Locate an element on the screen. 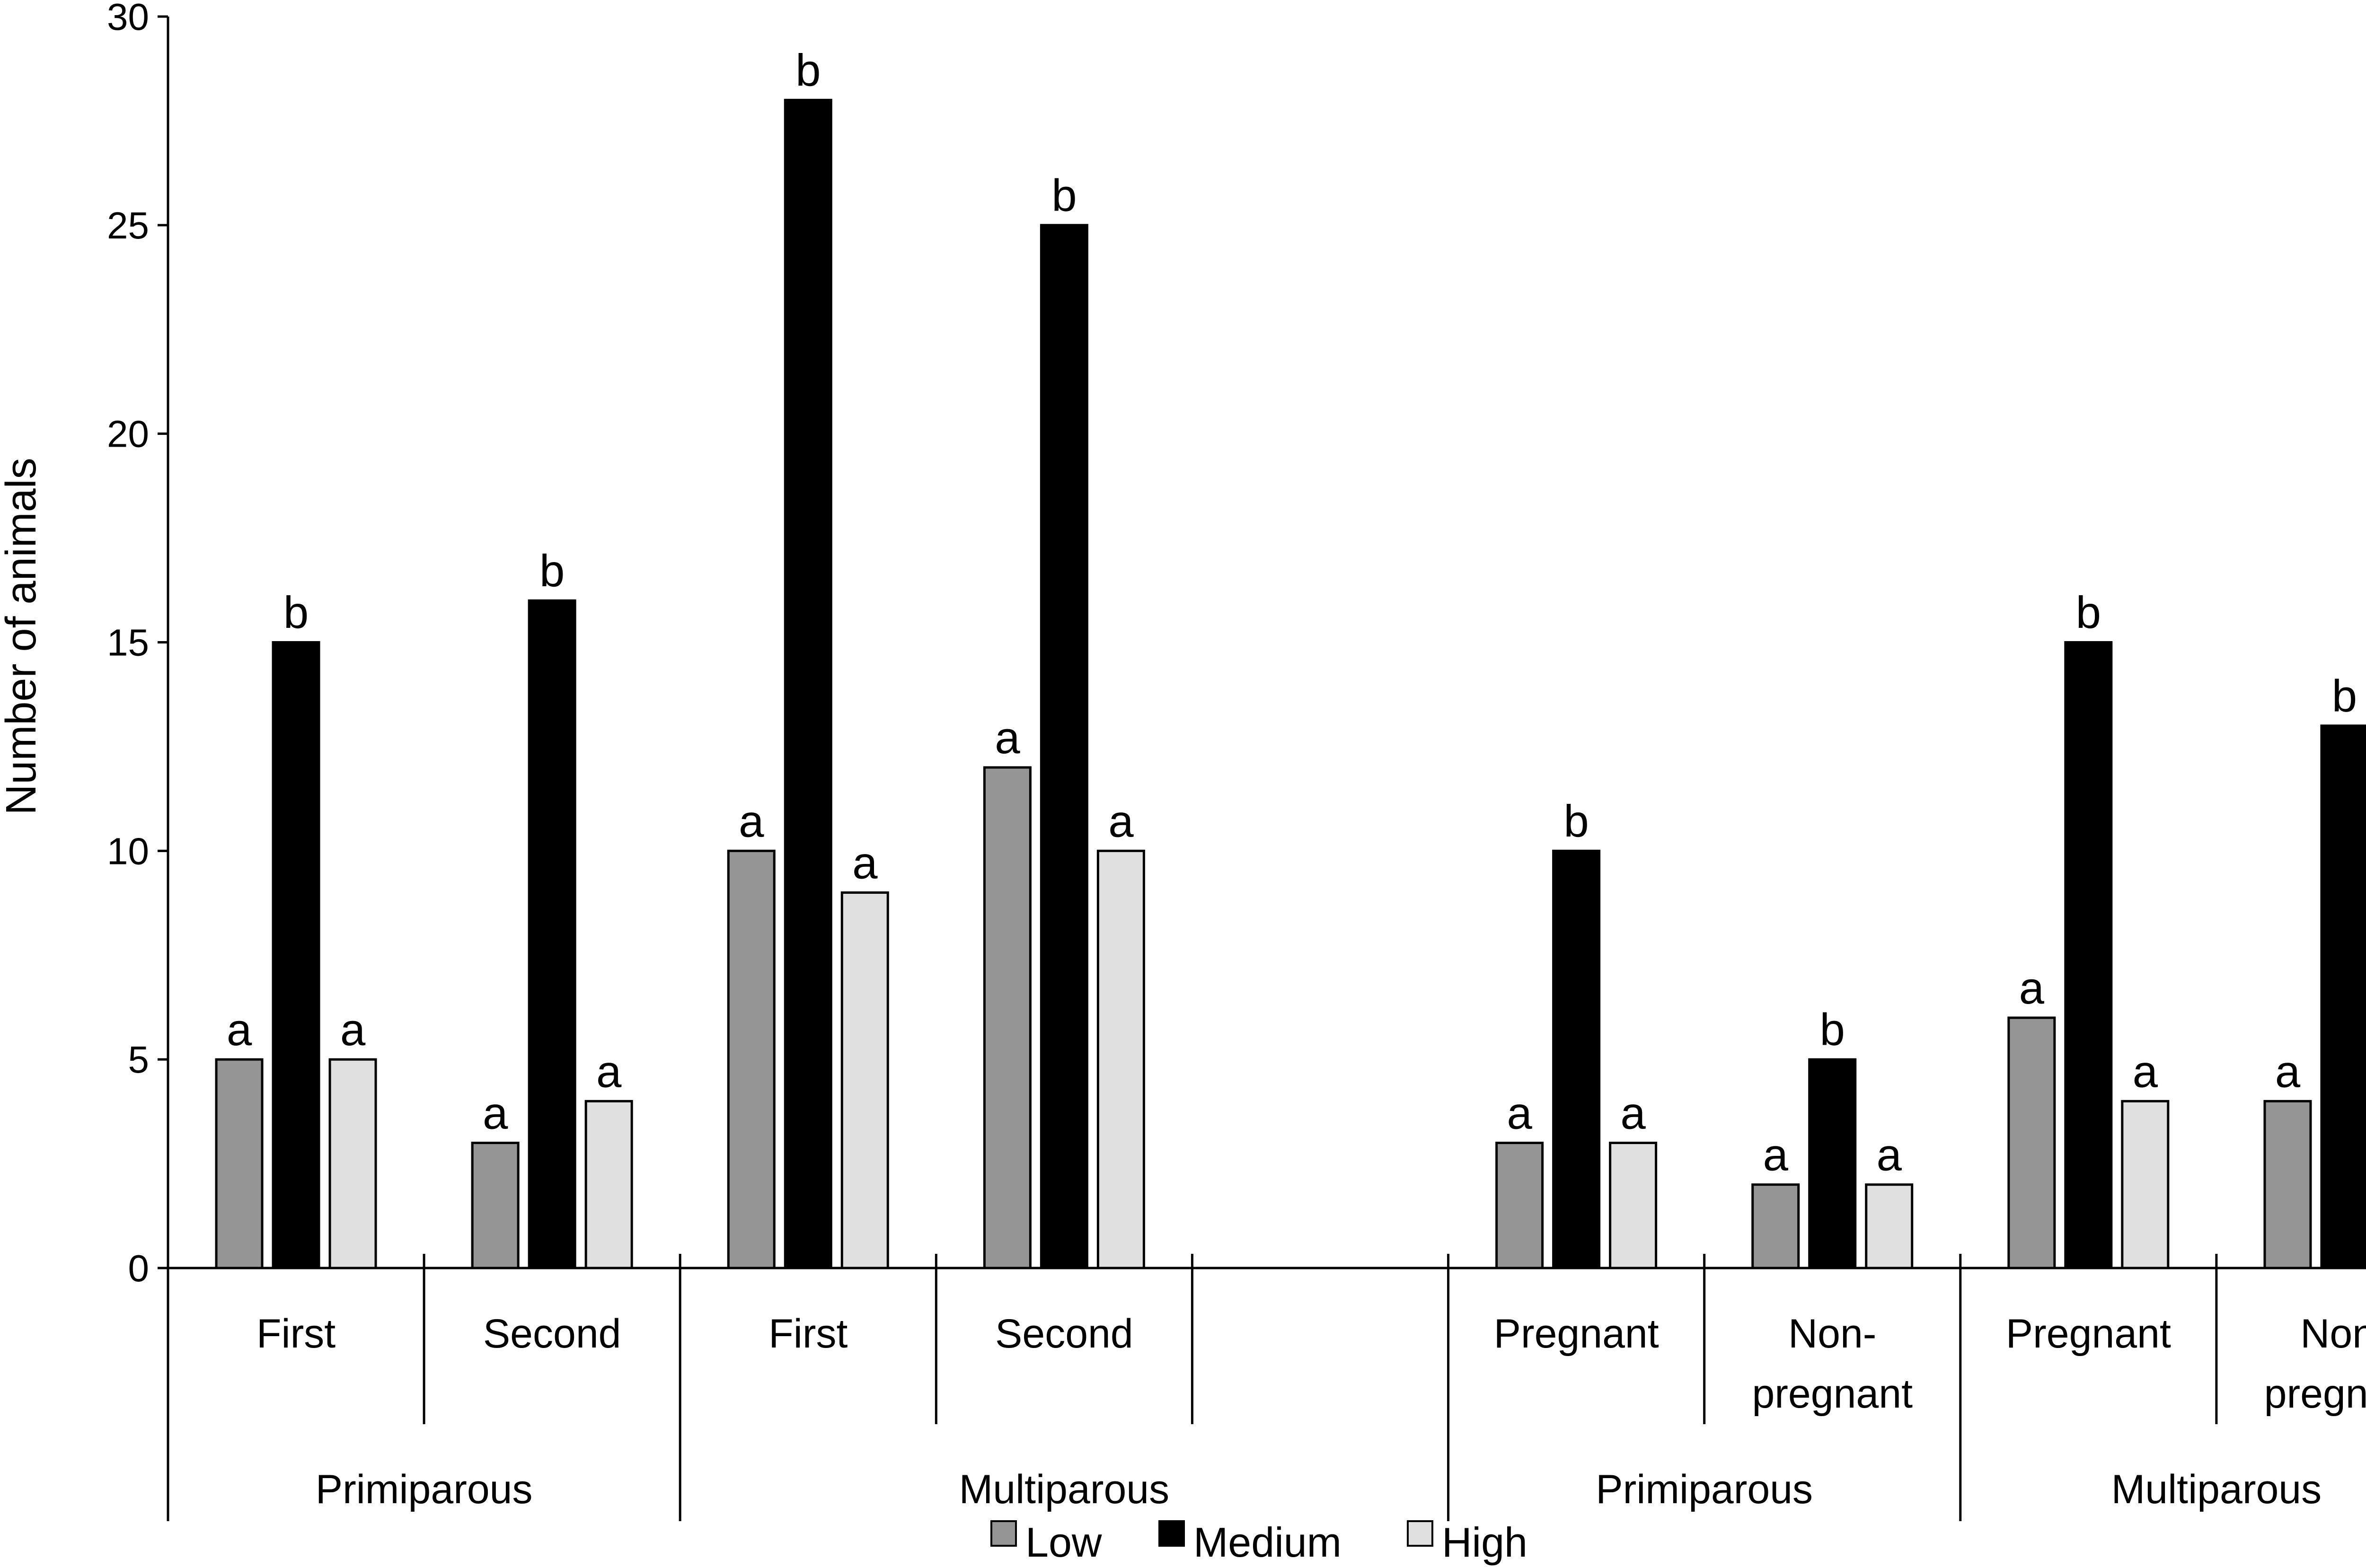  y-tick-label: 25 is located at coordinates (128, 225).